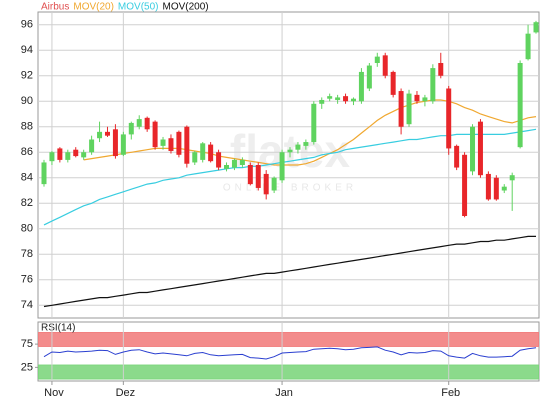 The height and width of the screenshot is (400, 540). What do you see at coordinates (27, 367) in the screenshot?
I see `rsi-tick-label: 25` at bounding box center [27, 367].